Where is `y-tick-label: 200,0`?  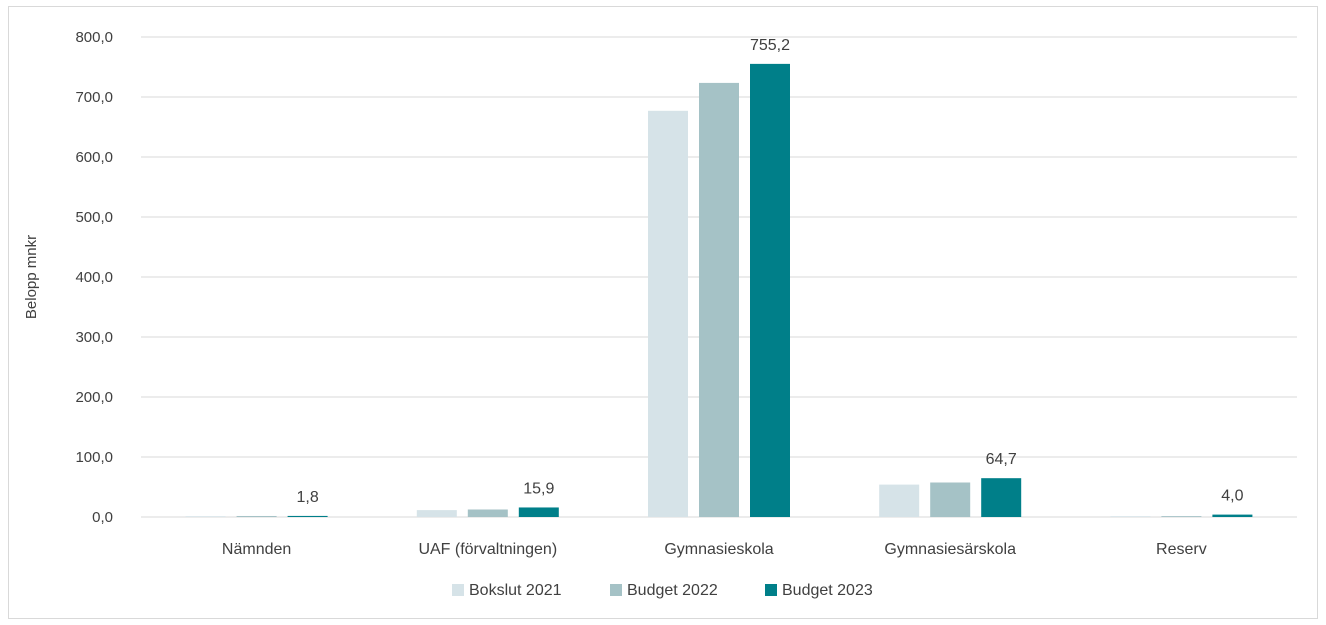
y-tick-label: 200,0 is located at coordinates (94, 397).